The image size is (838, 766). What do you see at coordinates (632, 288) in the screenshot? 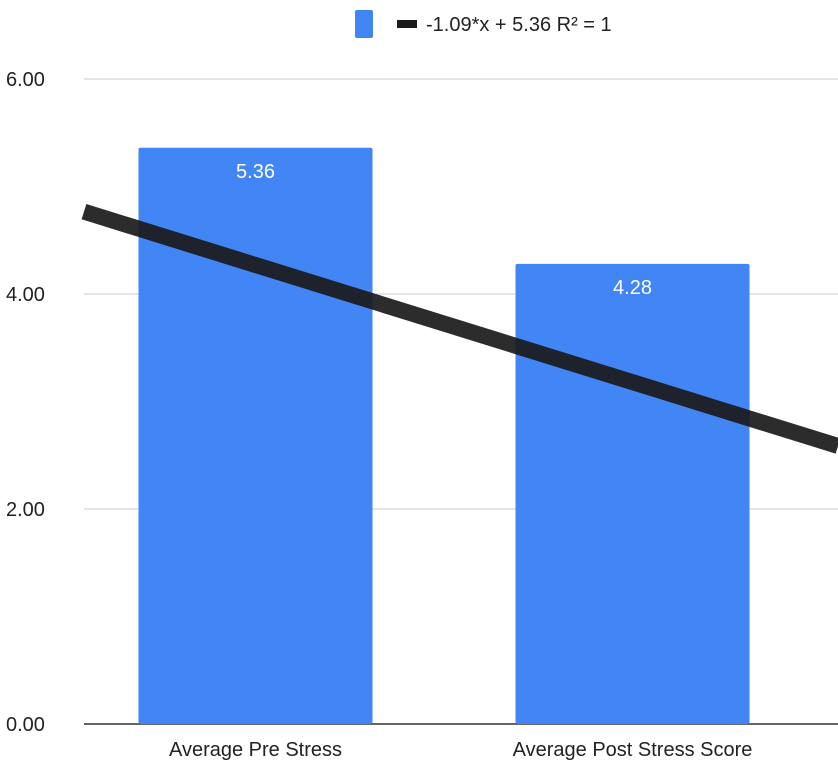
I see `data-label: 4.28` at bounding box center [632, 288].